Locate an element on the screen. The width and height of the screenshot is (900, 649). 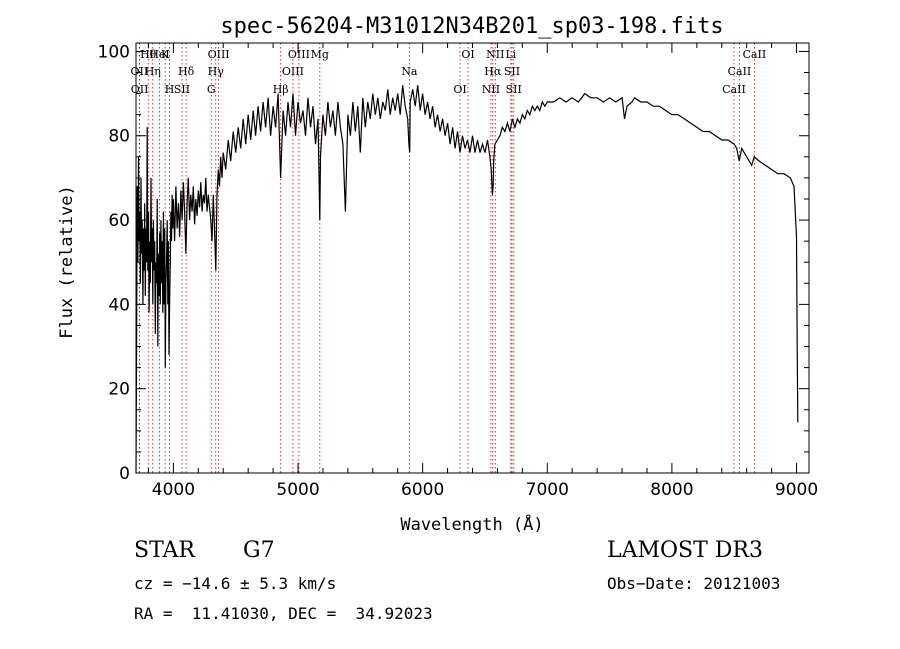
line-label: Hγ is located at coordinates (216, 71).